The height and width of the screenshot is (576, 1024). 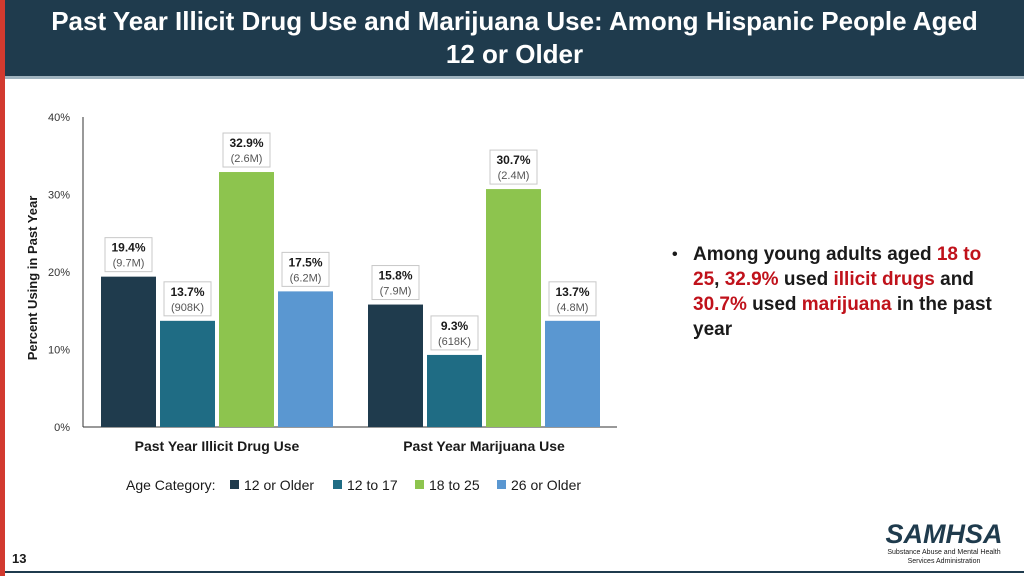 I want to click on data-label-percent: 30.7%, so click(x=513, y=160).